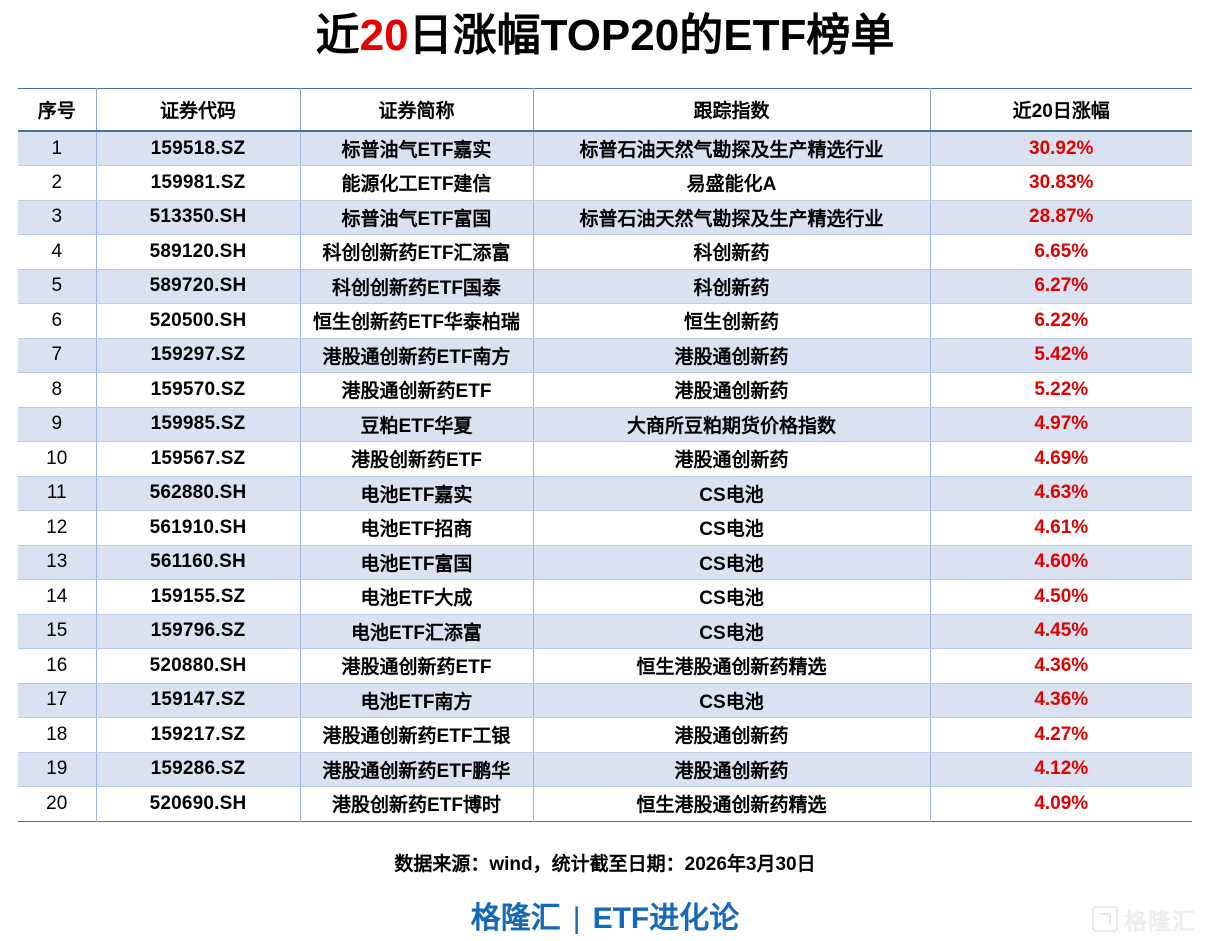  What do you see at coordinates (57, 493) in the screenshot?
I see `cell-rank: 11` at bounding box center [57, 493].